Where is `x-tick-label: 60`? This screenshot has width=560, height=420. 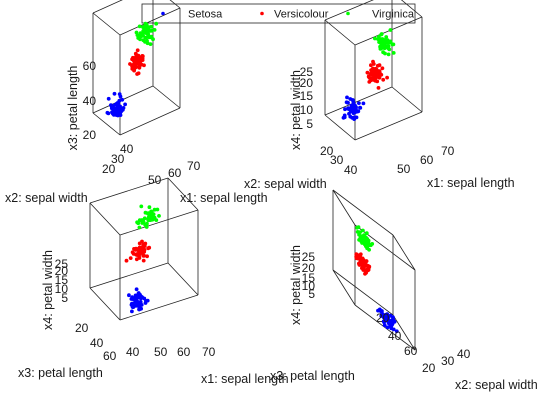
x-tick-label: 60 is located at coordinates (184, 352).